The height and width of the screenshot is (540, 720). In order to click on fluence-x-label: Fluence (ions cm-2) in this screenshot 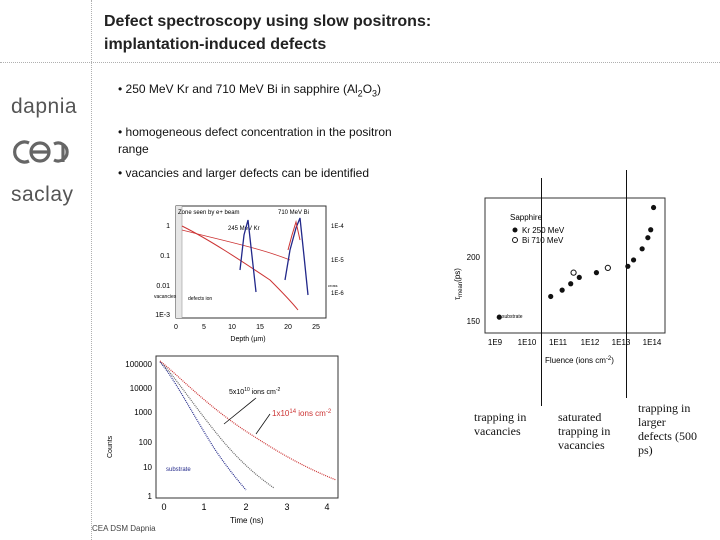, I will do `click(579, 360)`.